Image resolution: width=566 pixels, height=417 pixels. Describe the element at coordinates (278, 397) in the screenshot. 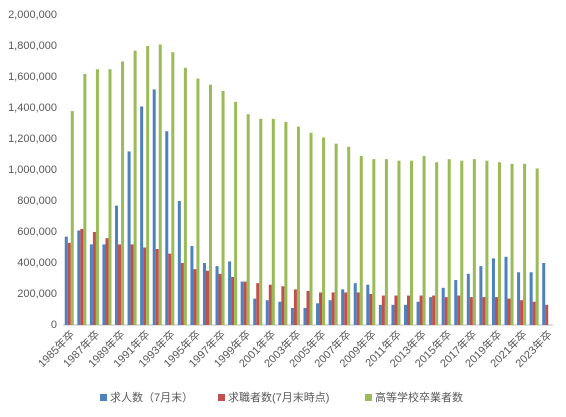

I see `legend-label: 求職者数(7月末時点)` at that location.